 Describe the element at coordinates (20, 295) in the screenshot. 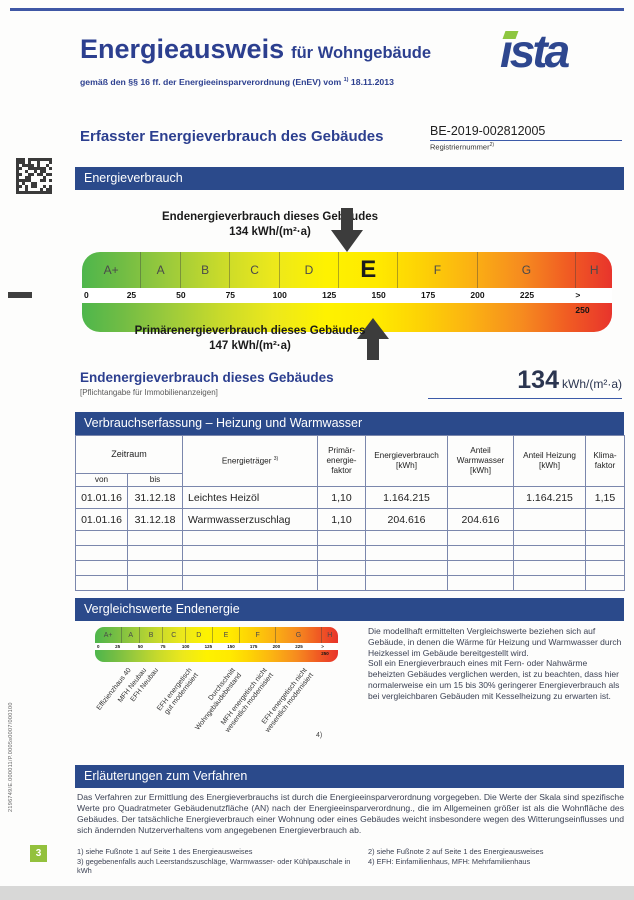

I see `crop-mark` at that location.